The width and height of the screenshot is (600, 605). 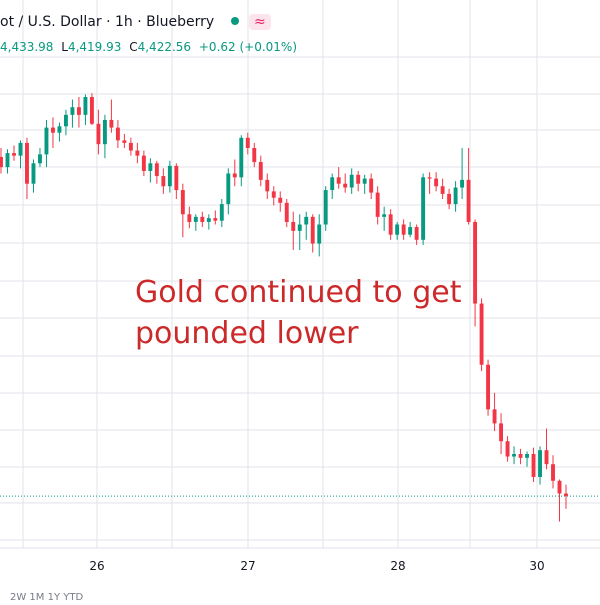 What do you see at coordinates (96, 566) in the screenshot?
I see `x-tick-label: 26` at bounding box center [96, 566].